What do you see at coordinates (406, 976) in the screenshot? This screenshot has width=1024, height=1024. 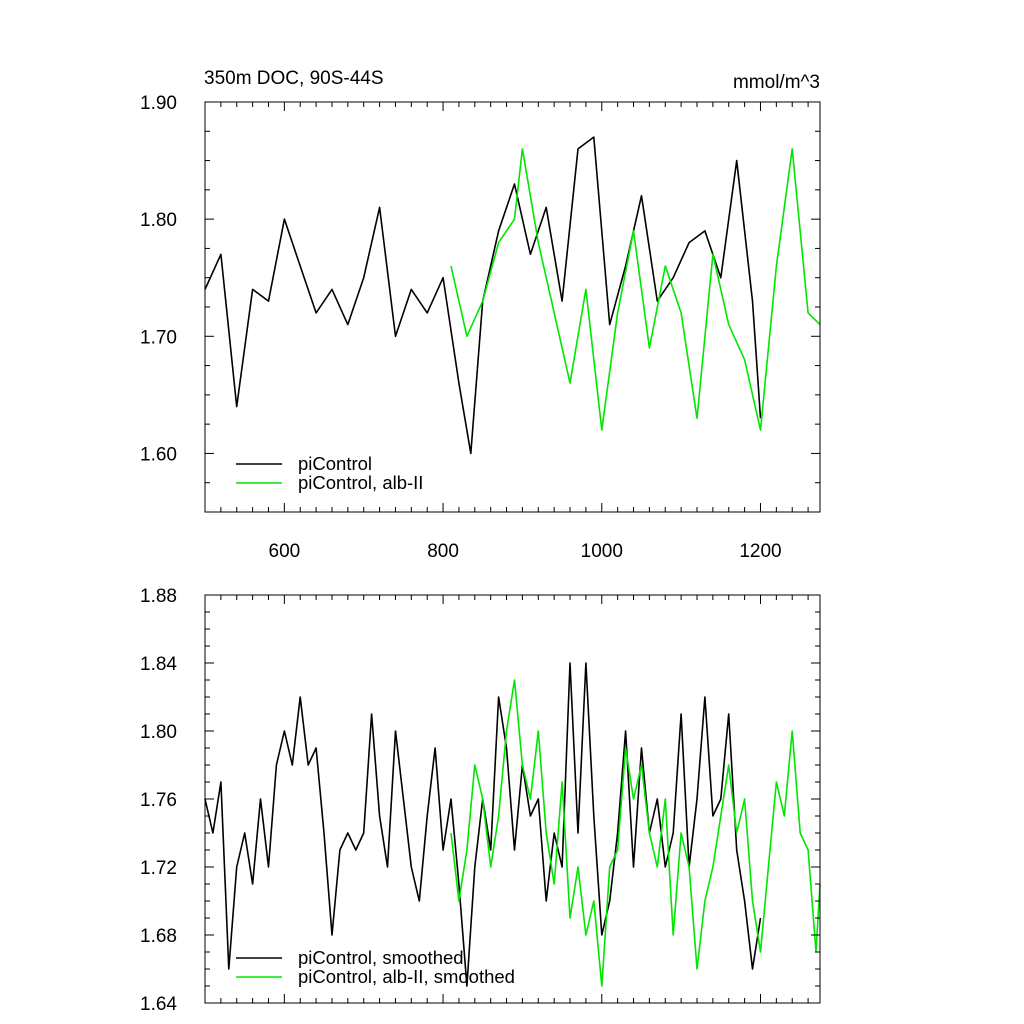 I see `bottom-legend-label: piControl, alb-II, smoothed` at bounding box center [406, 976].